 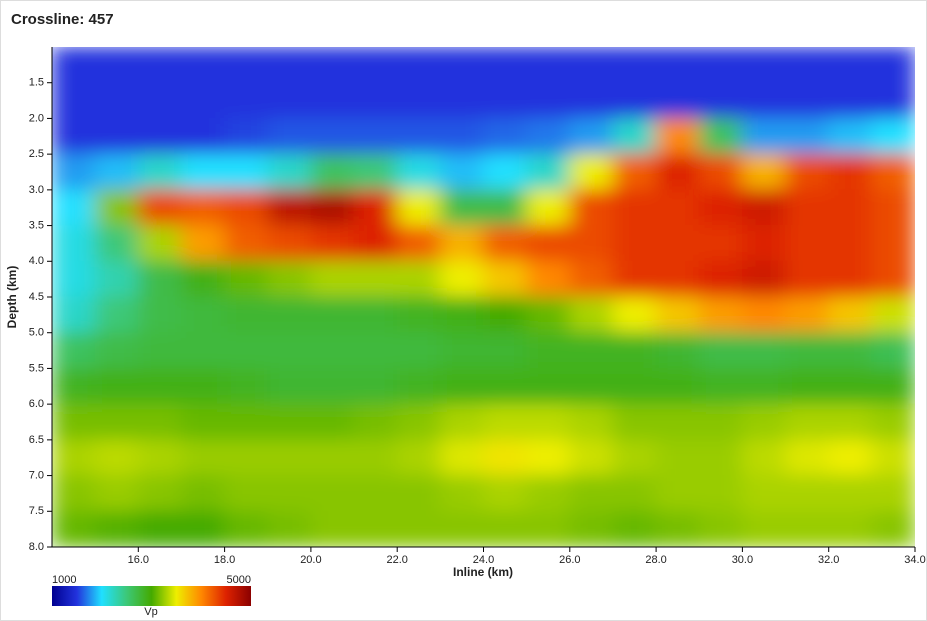 I want to click on x-tick-label: 34.0, so click(x=914, y=560).